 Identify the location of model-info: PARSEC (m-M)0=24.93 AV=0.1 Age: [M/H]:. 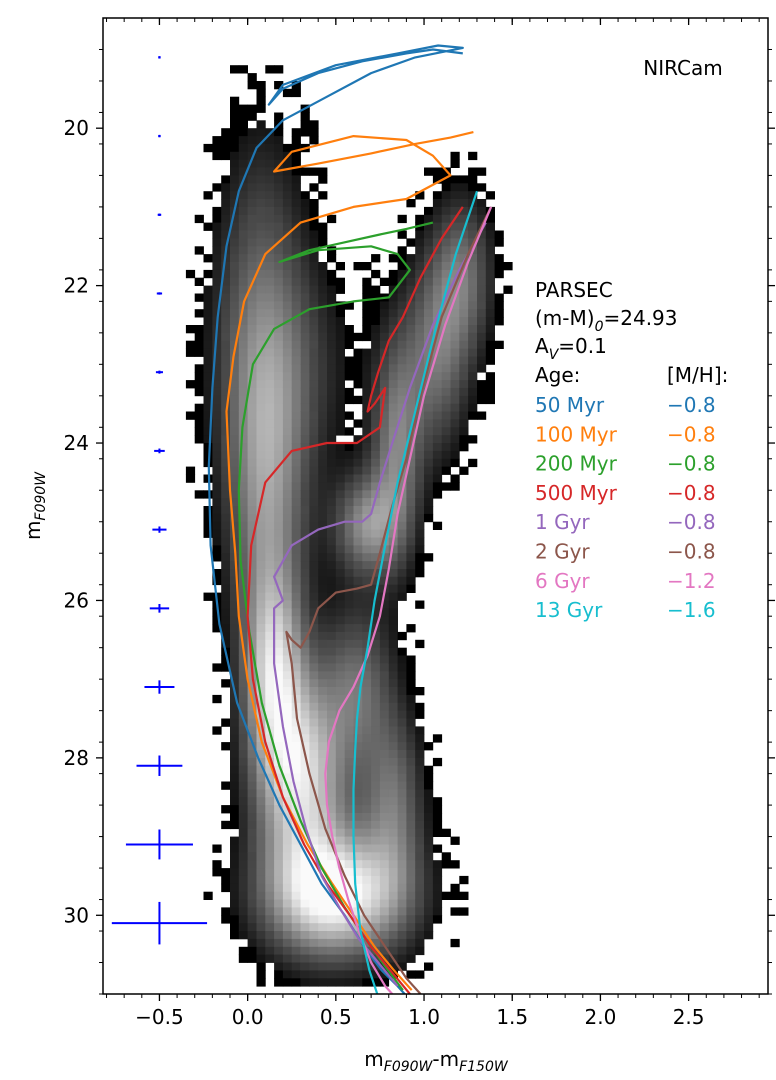
(631, 332).